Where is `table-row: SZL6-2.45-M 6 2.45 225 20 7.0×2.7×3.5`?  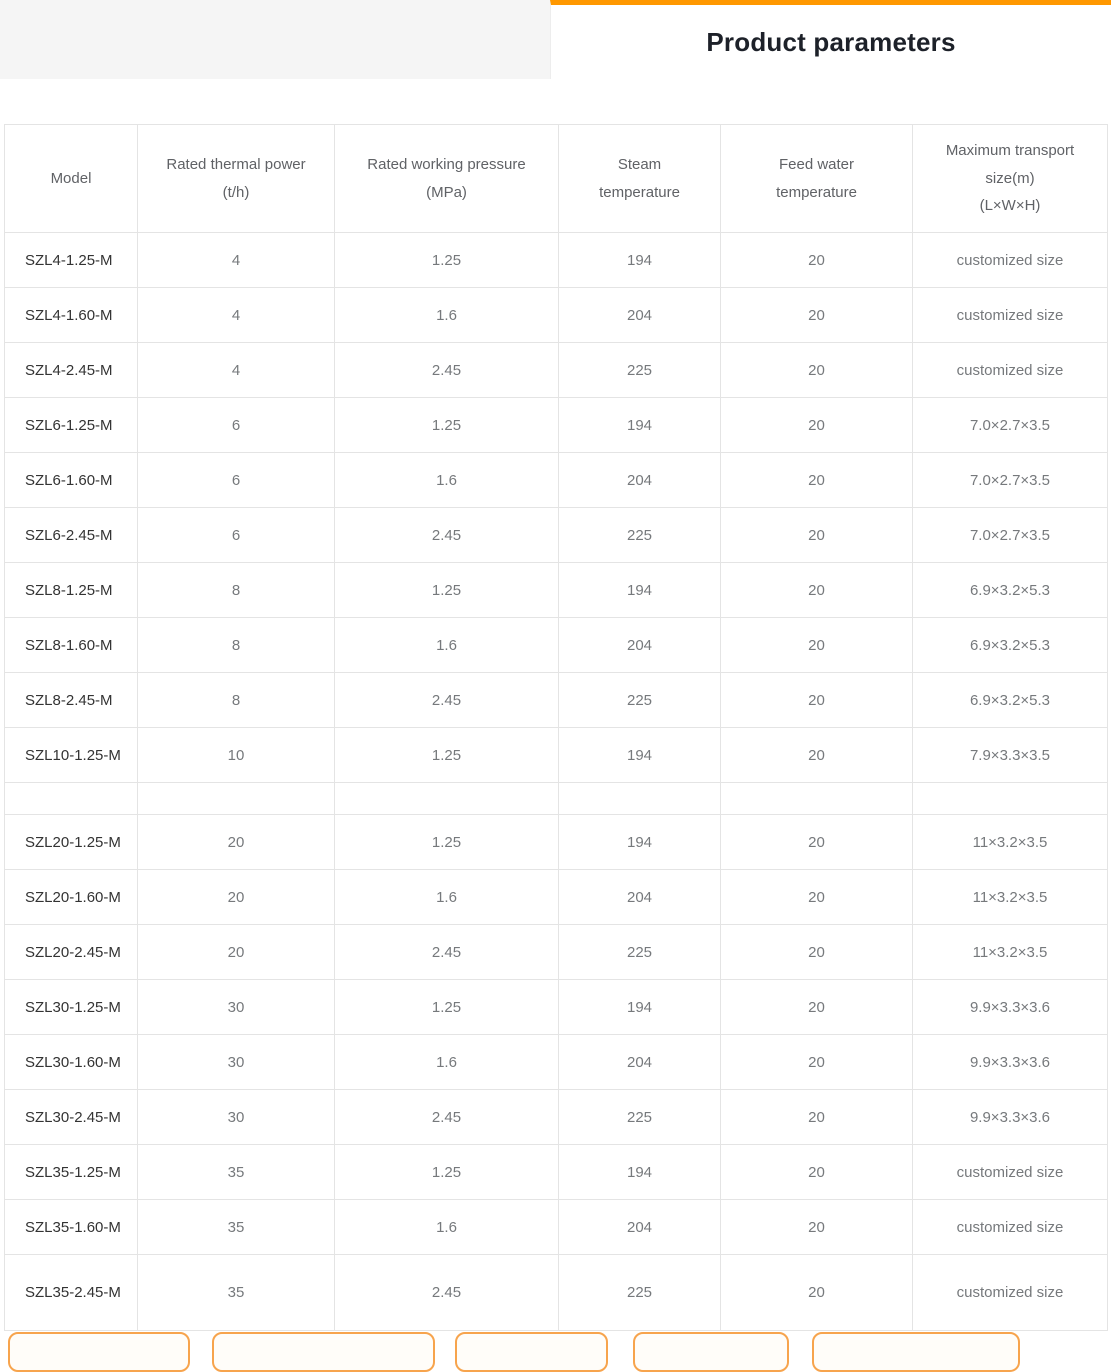 table-row: SZL6-2.45-M 6 2.45 225 20 7.0×2.7×3.5 is located at coordinates (556, 535).